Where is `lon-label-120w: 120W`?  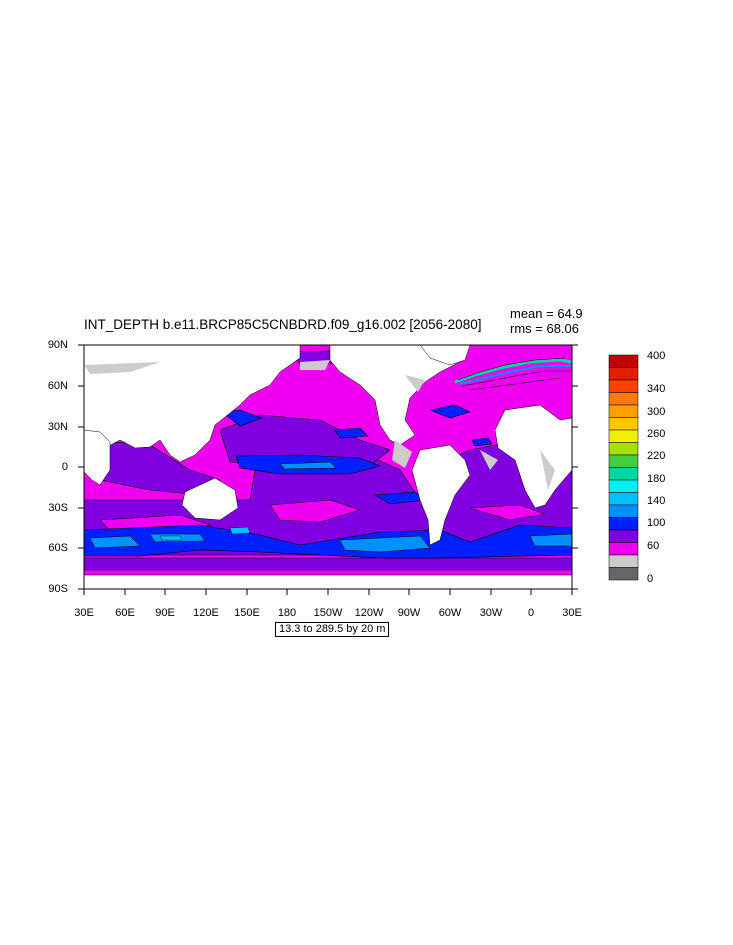 lon-label-120w: 120W is located at coordinates (369, 613).